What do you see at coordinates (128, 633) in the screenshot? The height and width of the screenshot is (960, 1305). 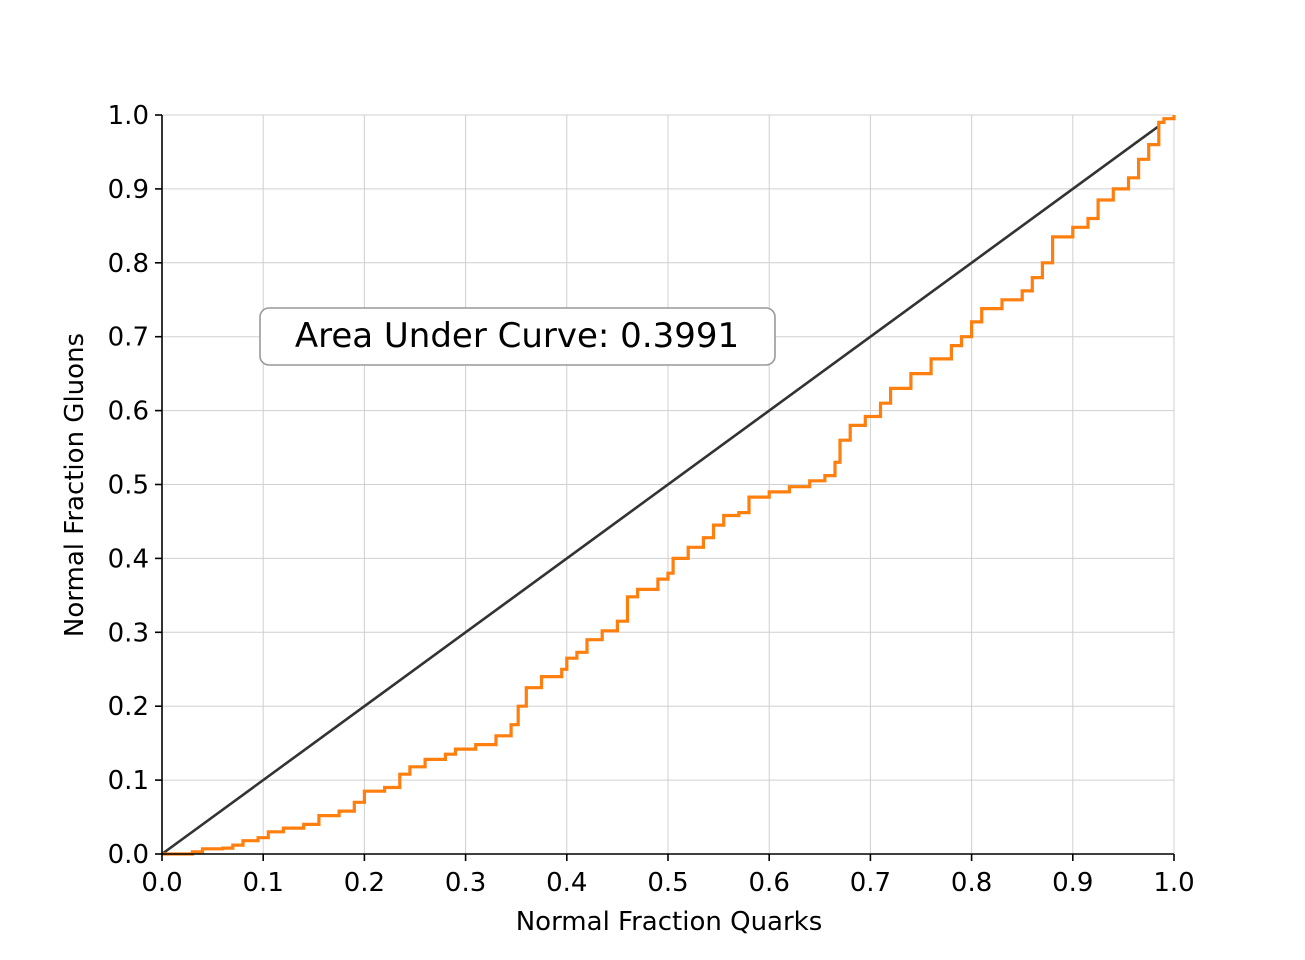 I see `y-tick-label: 0.3` at bounding box center [128, 633].